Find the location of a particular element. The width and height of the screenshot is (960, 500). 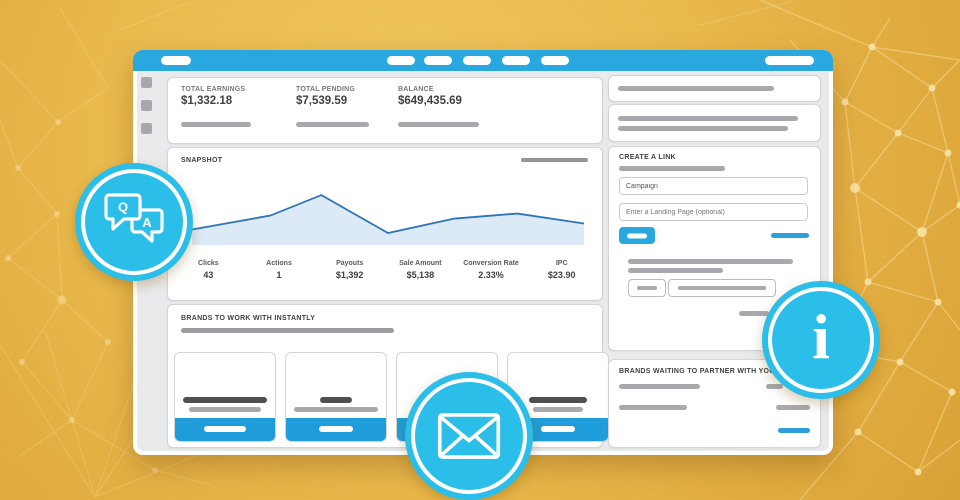

generated-link-field is located at coordinates (722, 288).